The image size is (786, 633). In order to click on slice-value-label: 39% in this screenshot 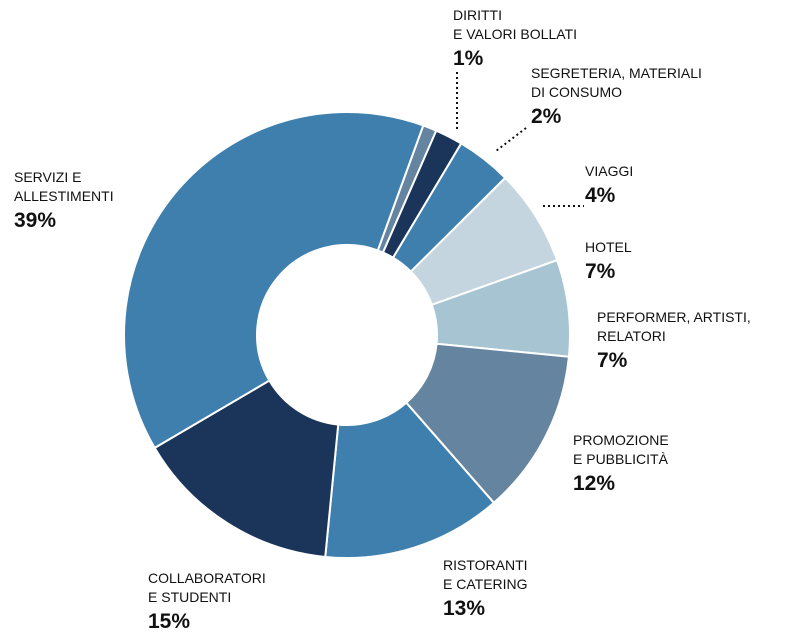, I will do `click(35, 220)`.